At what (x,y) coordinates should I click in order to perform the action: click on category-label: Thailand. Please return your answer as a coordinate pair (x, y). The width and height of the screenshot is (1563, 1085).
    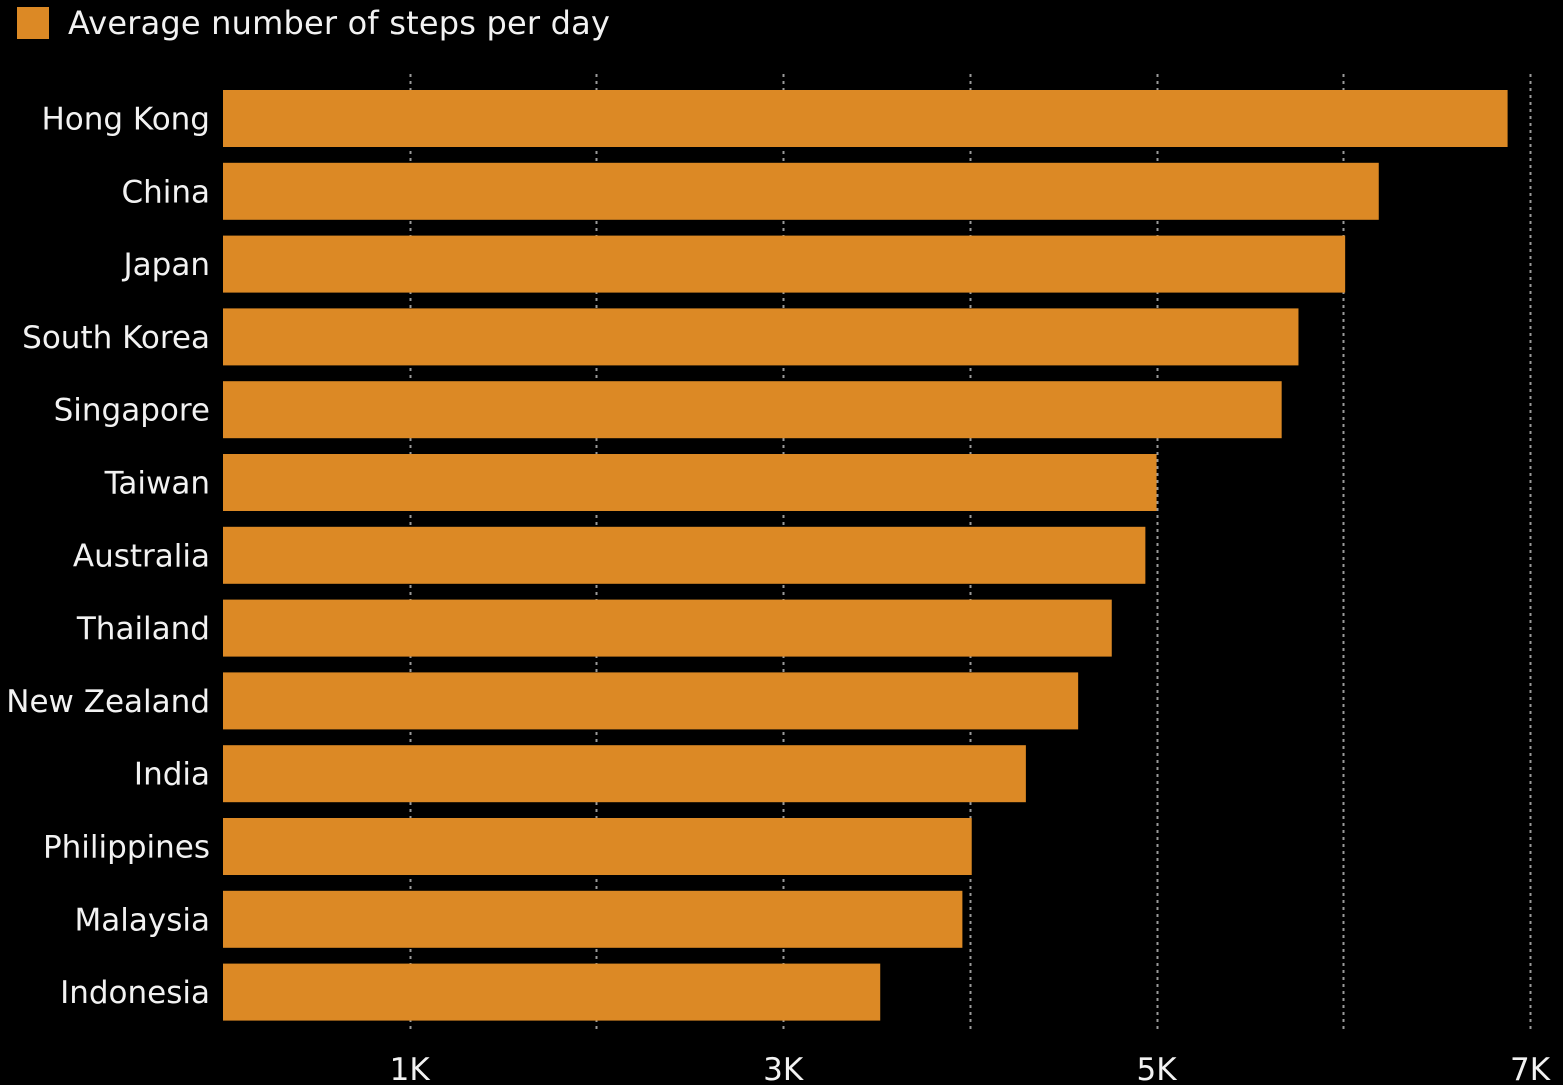
    Looking at the image, I should click on (143, 629).